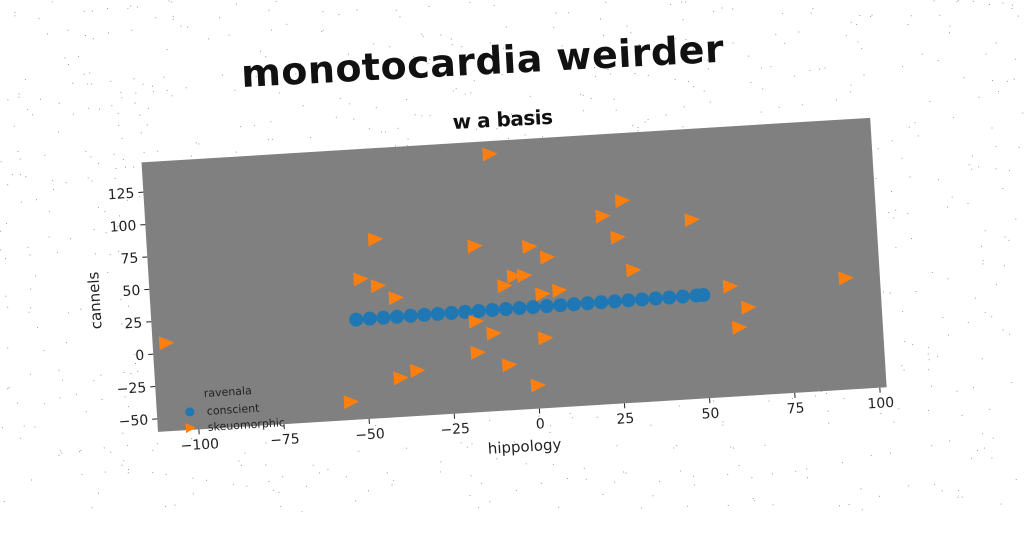  I want to click on y-tick-label: −25, so click(131, 389).